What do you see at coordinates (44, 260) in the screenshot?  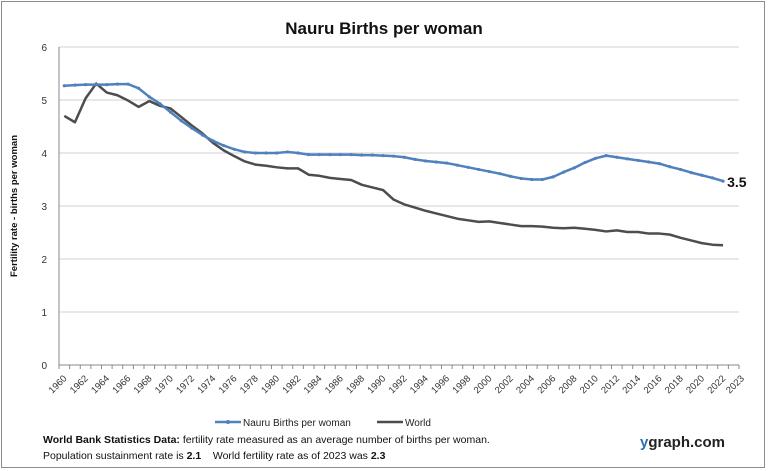 I see `y-tick-label: 2` at bounding box center [44, 260].